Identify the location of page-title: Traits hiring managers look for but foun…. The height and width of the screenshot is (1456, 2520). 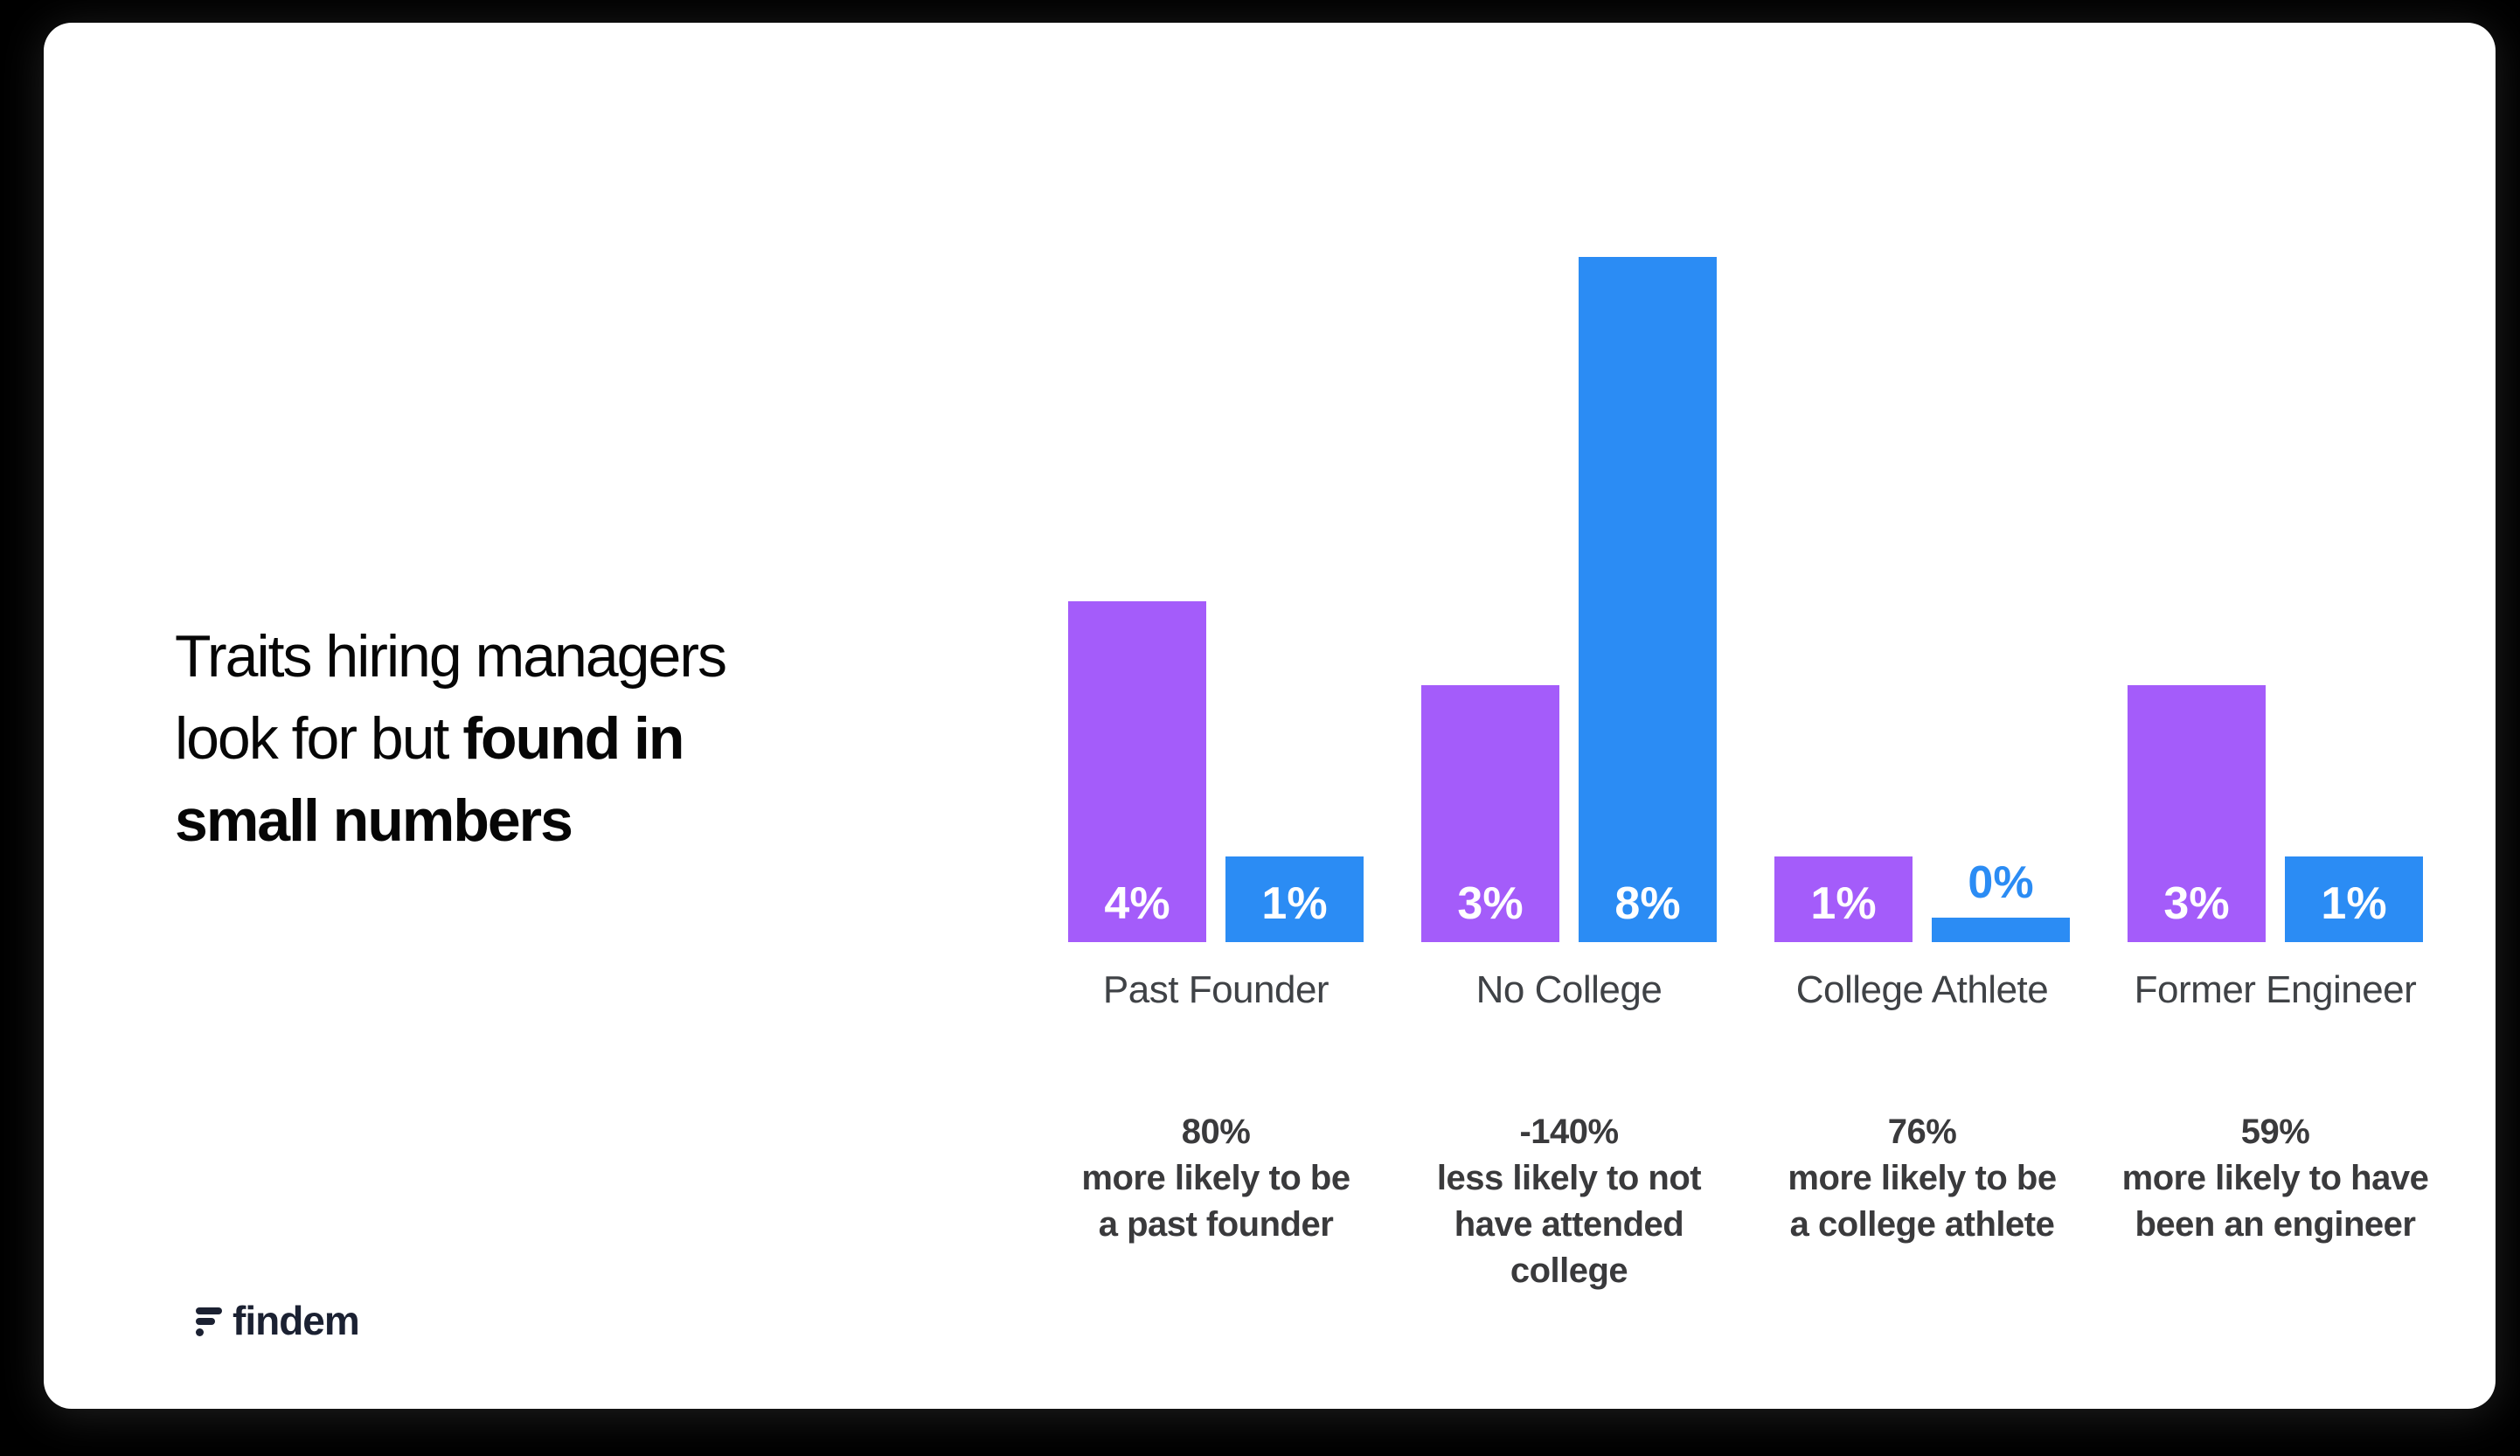
(533, 738).